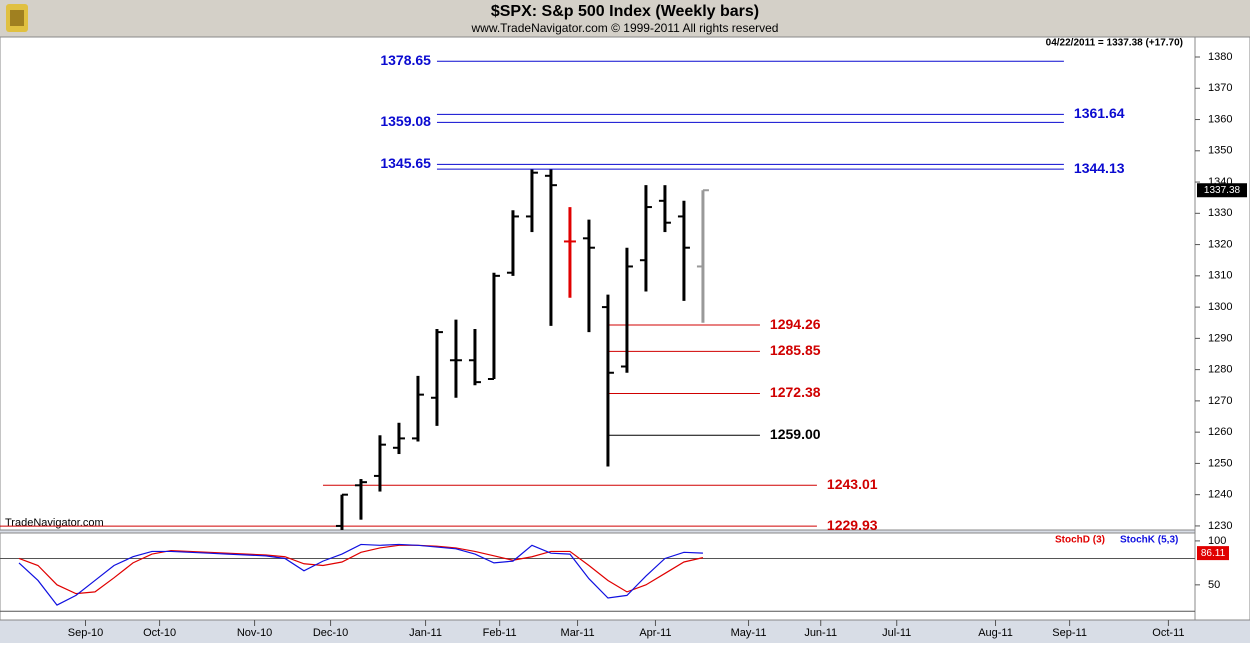 The height and width of the screenshot is (648, 1250). I want to click on y-tick-label: 1250, so click(1220, 463).